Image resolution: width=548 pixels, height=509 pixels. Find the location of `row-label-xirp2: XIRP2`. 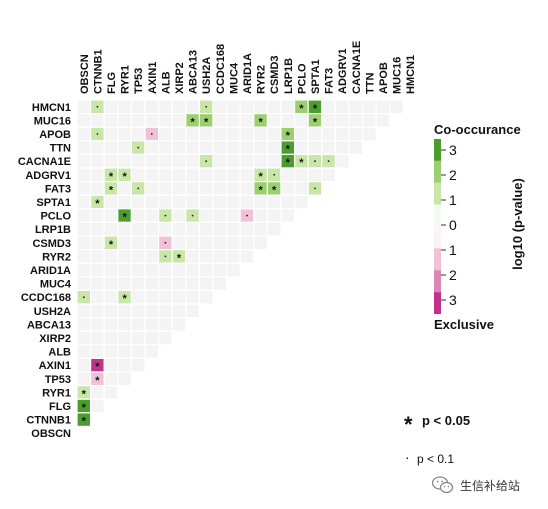

row-label-xirp2: XIRP2 is located at coordinates (55, 339).